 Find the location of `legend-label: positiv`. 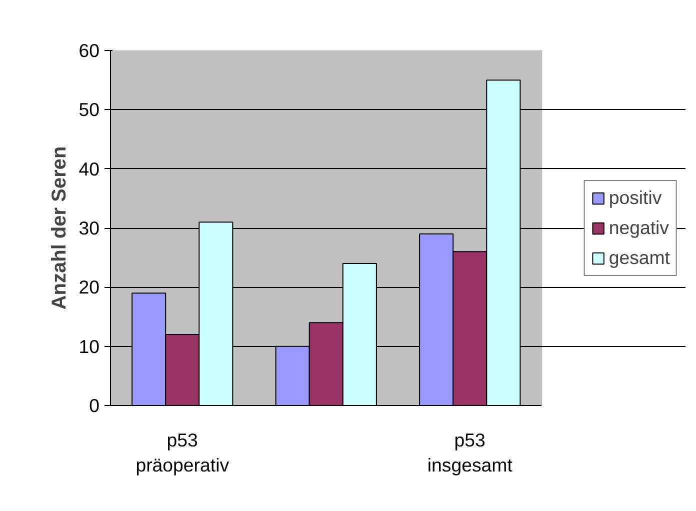

legend-label: positiv is located at coordinates (635, 197).